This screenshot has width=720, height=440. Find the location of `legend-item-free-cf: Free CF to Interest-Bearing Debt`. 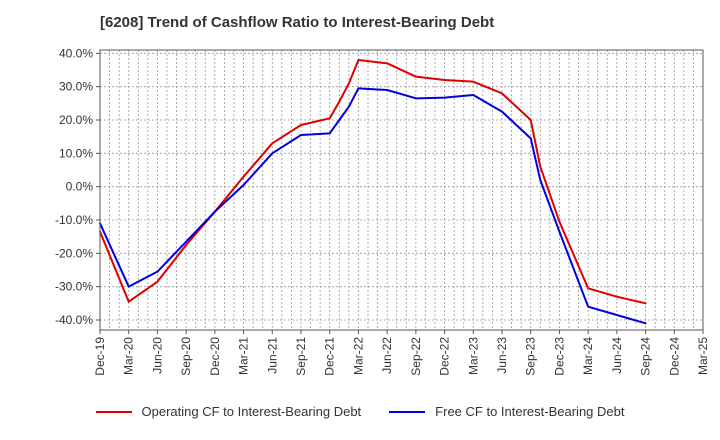

legend-item-free-cf: Free CF to Interest-Bearing Debt is located at coordinates (506, 411).